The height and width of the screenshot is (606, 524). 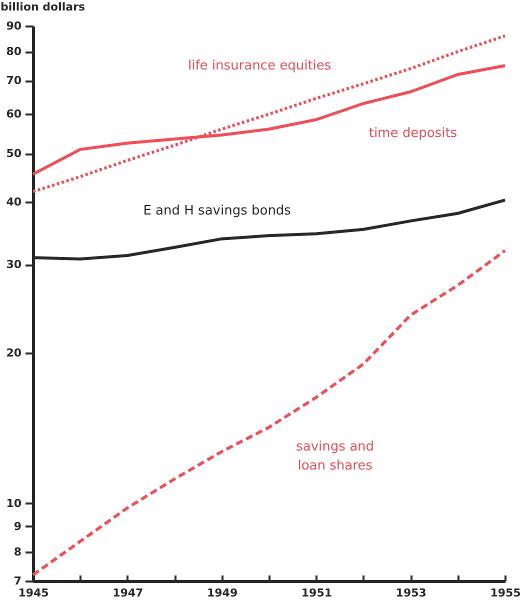 What do you see at coordinates (43, 7) in the screenshot?
I see `y-axis-title: billion dollars` at bounding box center [43, 7].